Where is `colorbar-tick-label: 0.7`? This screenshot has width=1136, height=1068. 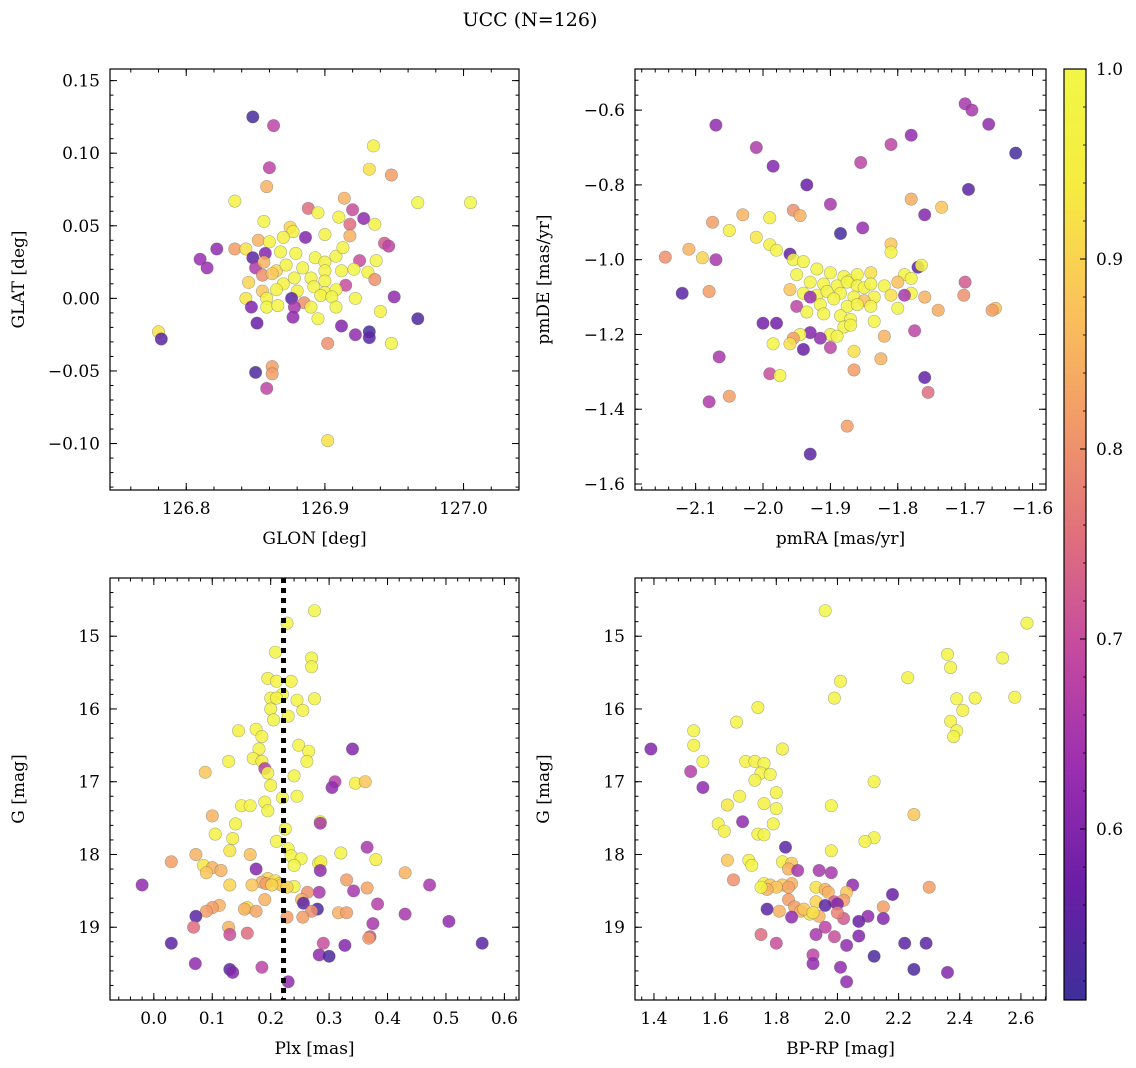 colorbar-tick-label: 0.7 is located at coordinates (1109, 640).